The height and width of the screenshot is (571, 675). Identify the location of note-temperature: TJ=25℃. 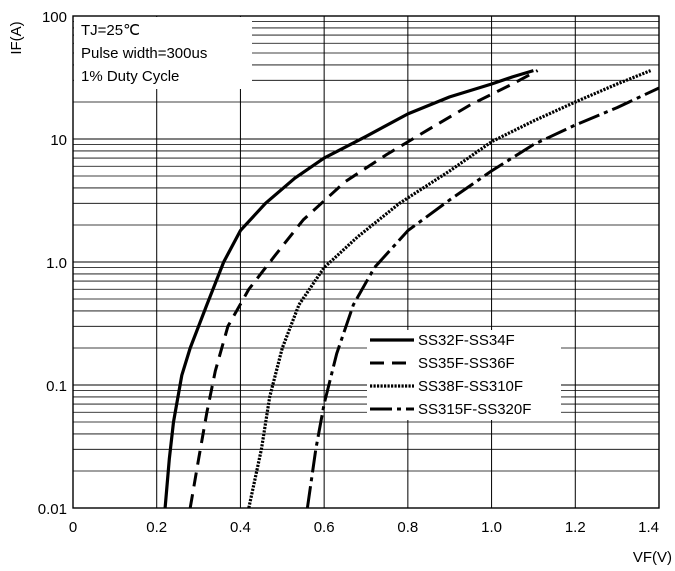
(110, 30).